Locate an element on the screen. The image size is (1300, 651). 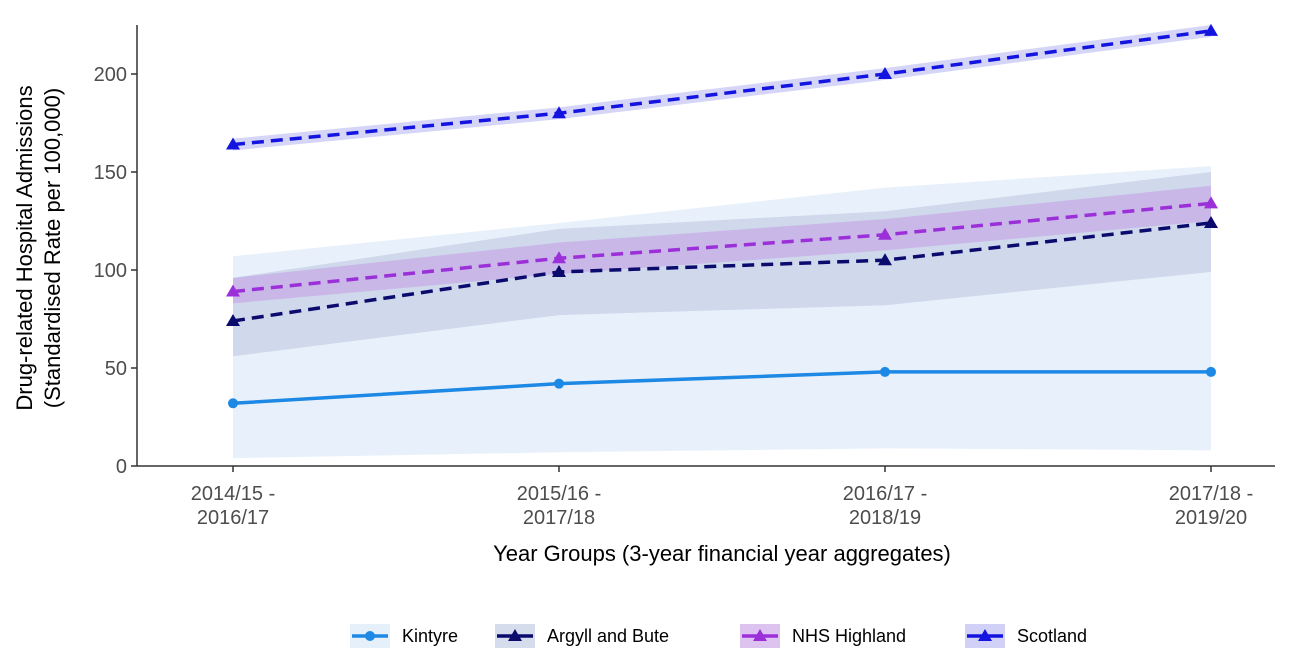
y-axis-label: Drug-related Hospital Admissions is located at coordinates (24, 247).